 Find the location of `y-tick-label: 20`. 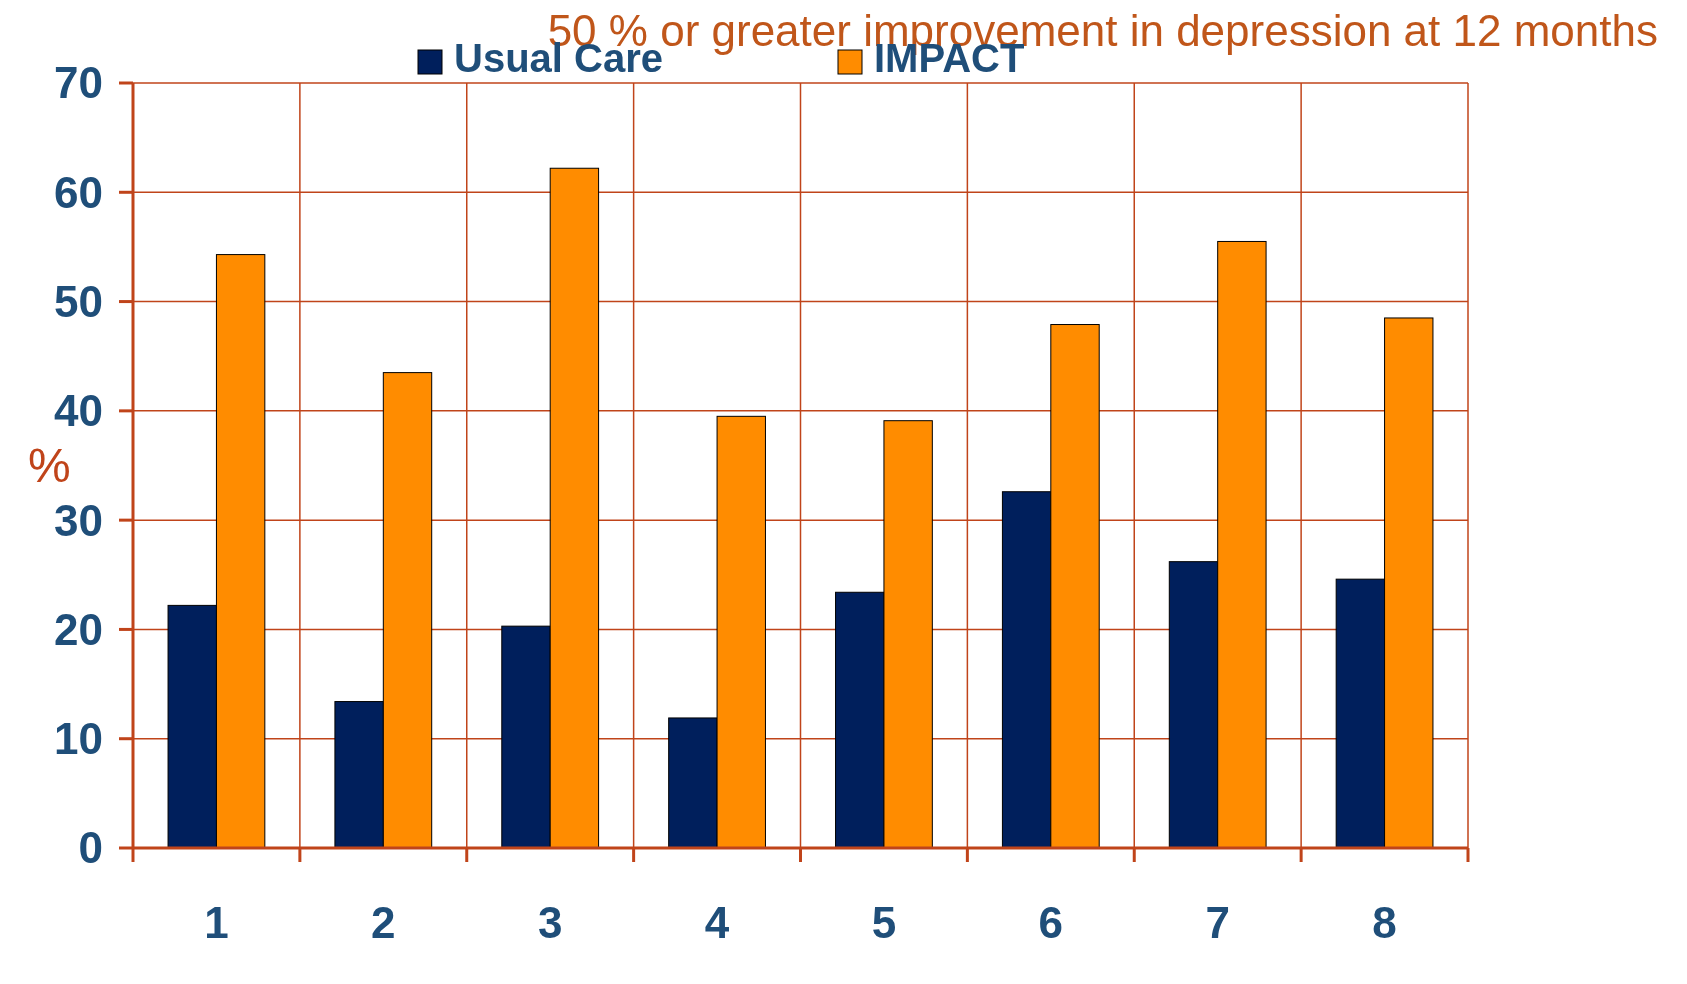

y-tick-label: 20 is located at coordinates (78, 629).